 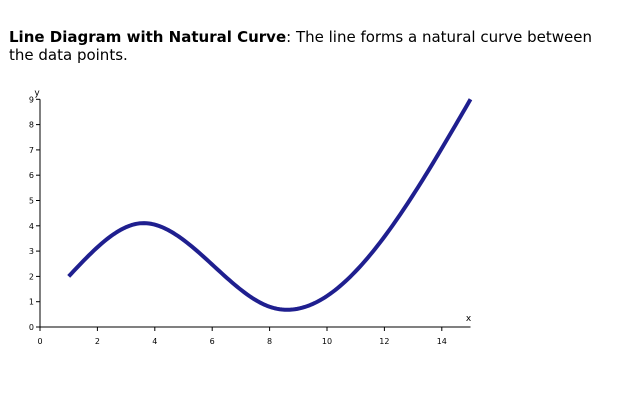 I want to click on y-axis: 0 1 2 3 4 5 6 7 8 9y, so click(x=35, y=210).